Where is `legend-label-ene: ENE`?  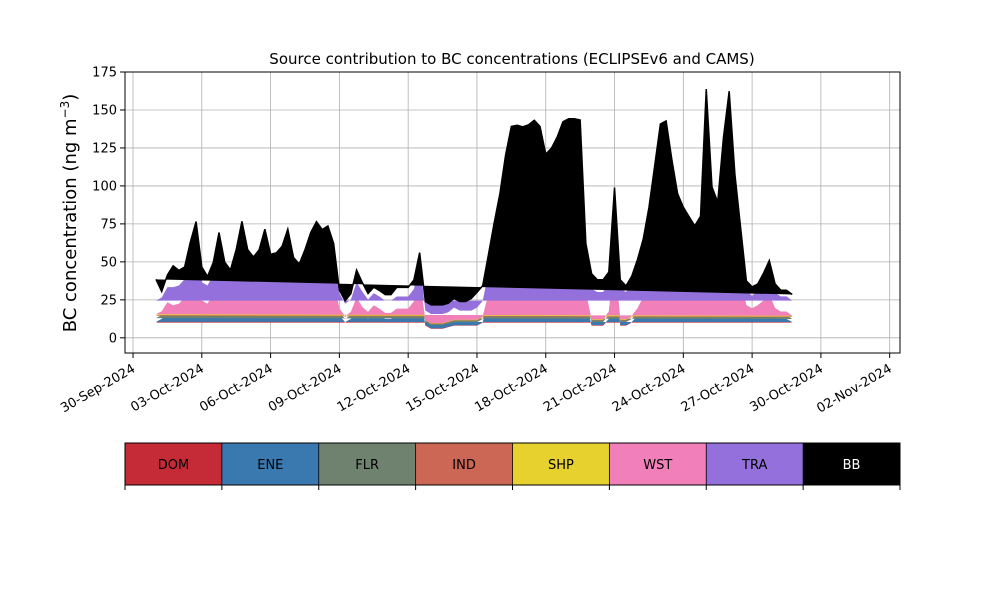
legend-label-ene: ENE is located at coordinates (270, 465).